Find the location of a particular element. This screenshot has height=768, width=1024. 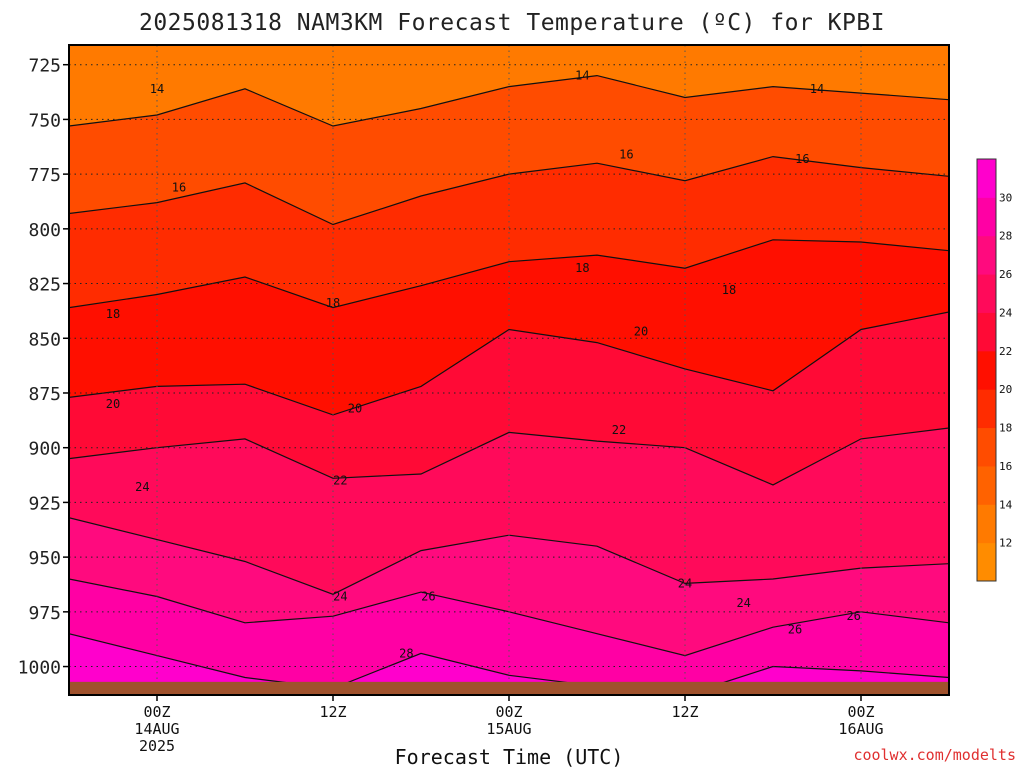

colorbar-label: 18 is located at coordinates (1005, 428).